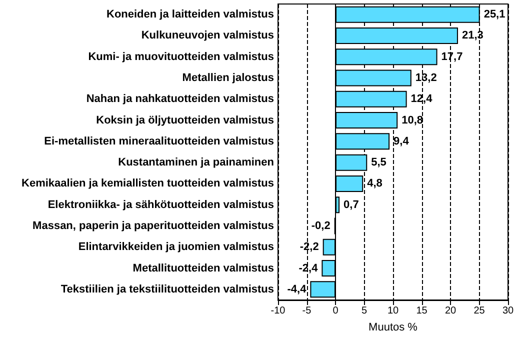  Describe the element at coordinates (351, 204) in the screenshot. I see `data-label: 0,7` at that location.